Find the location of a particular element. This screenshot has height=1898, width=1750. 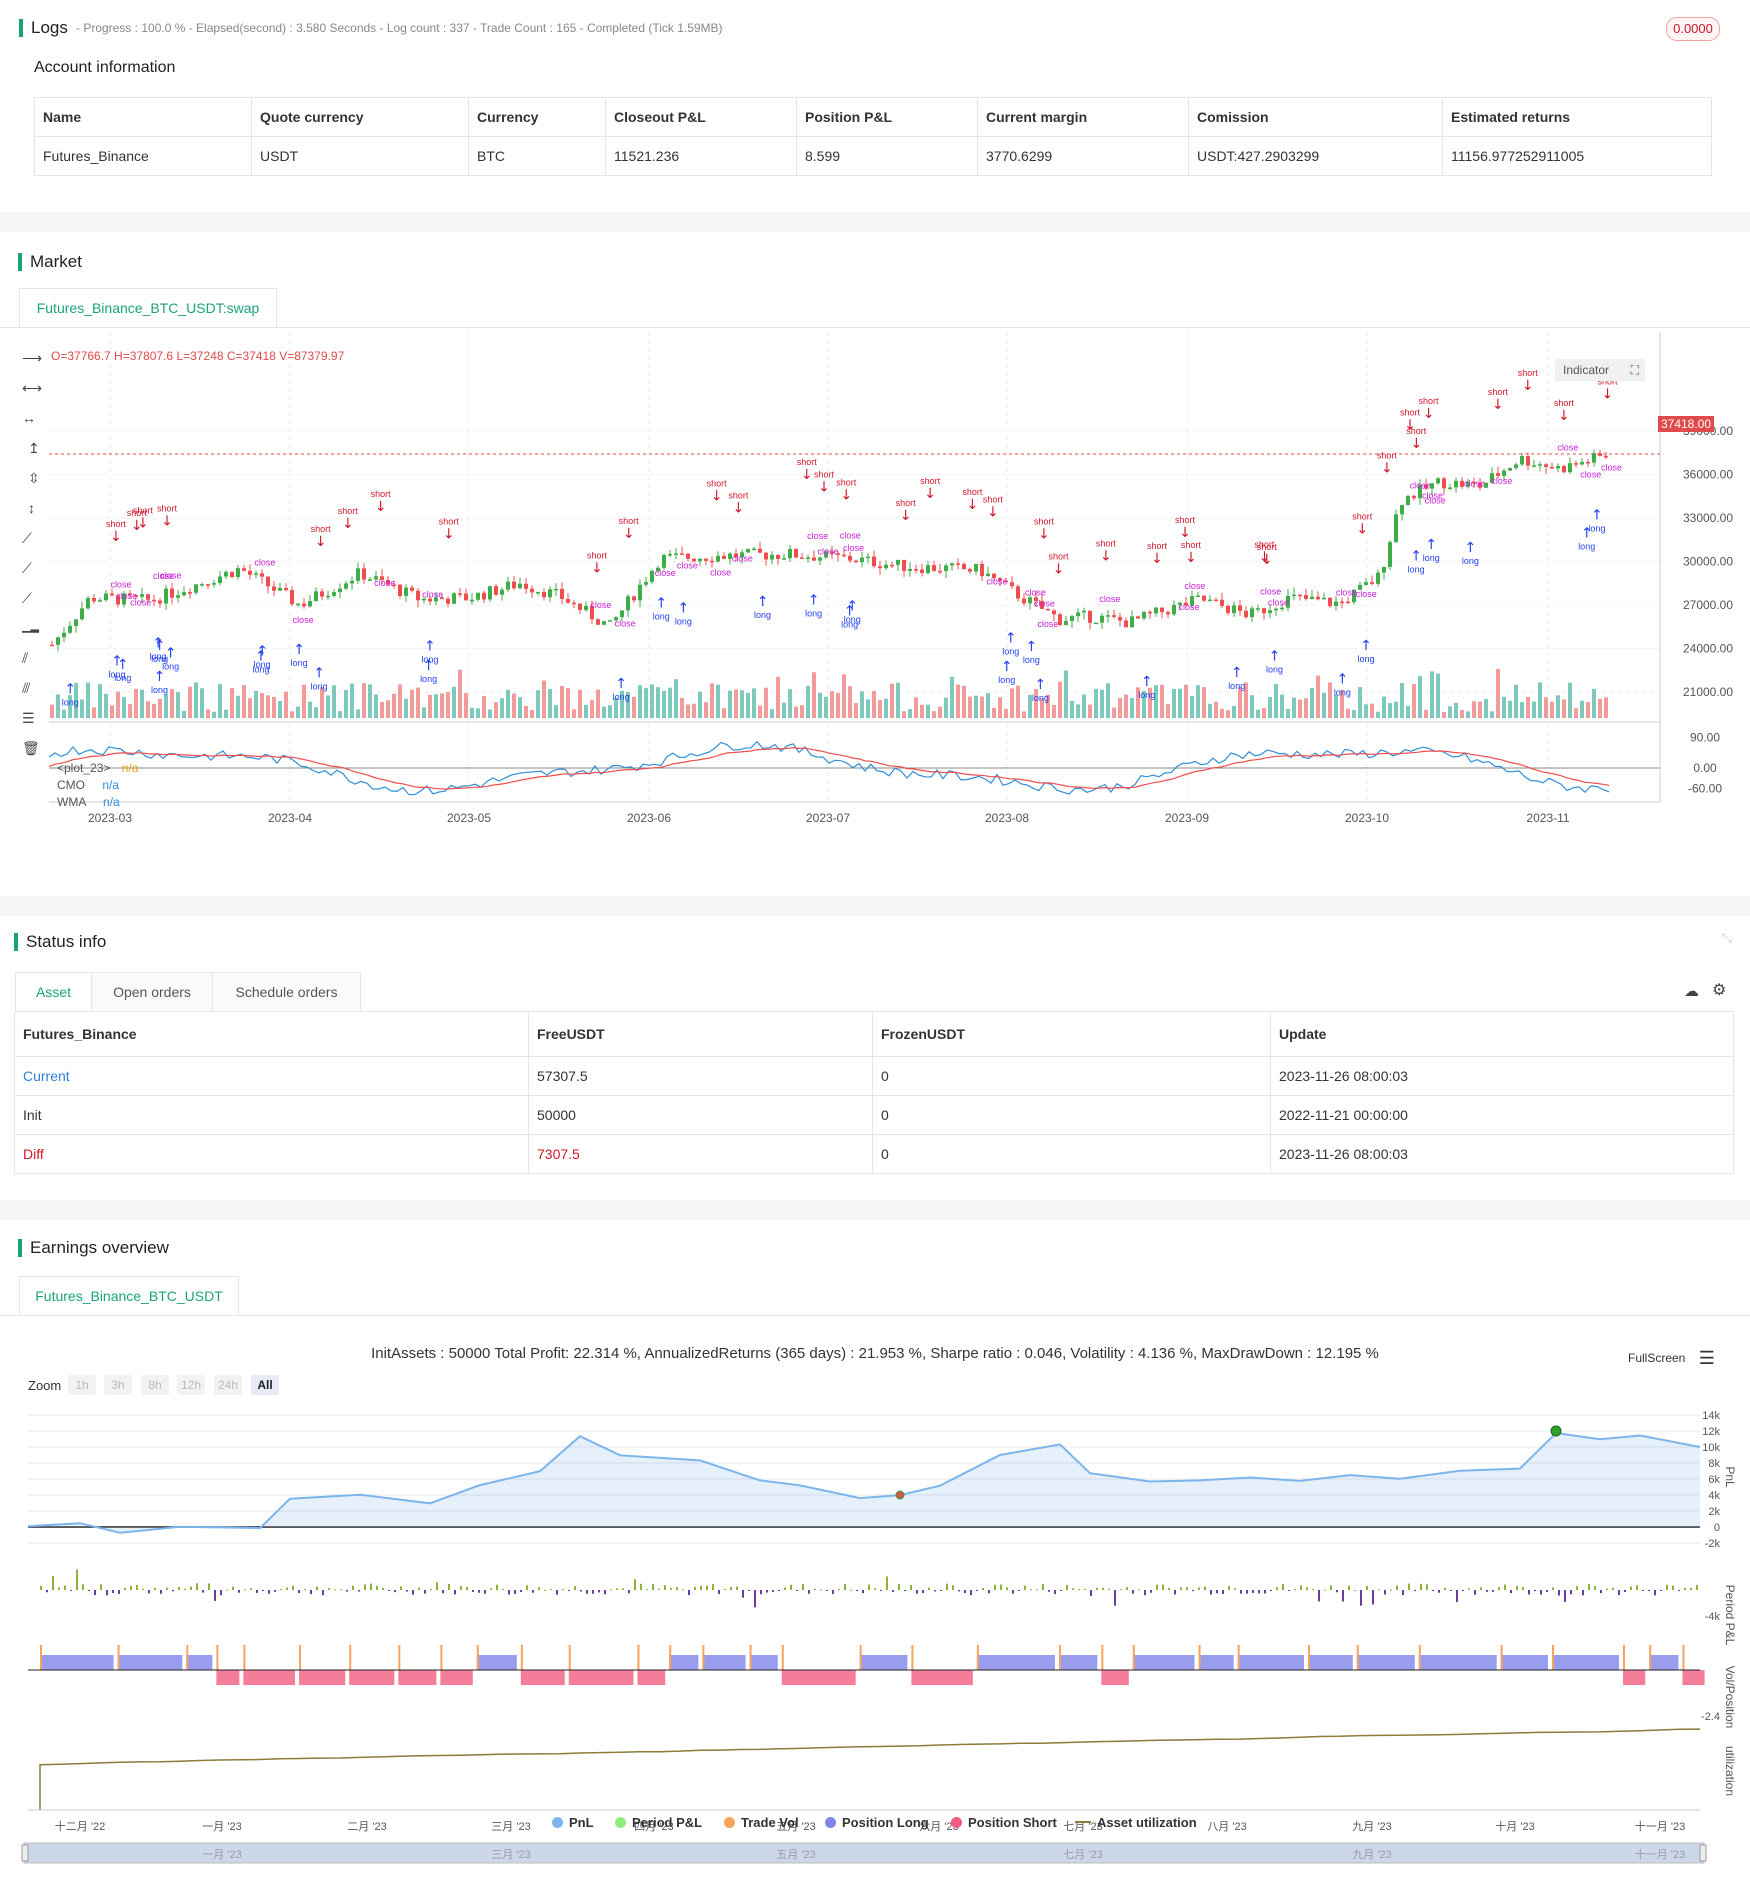

tab-asset: Asset is located at coordinates (53, 991).